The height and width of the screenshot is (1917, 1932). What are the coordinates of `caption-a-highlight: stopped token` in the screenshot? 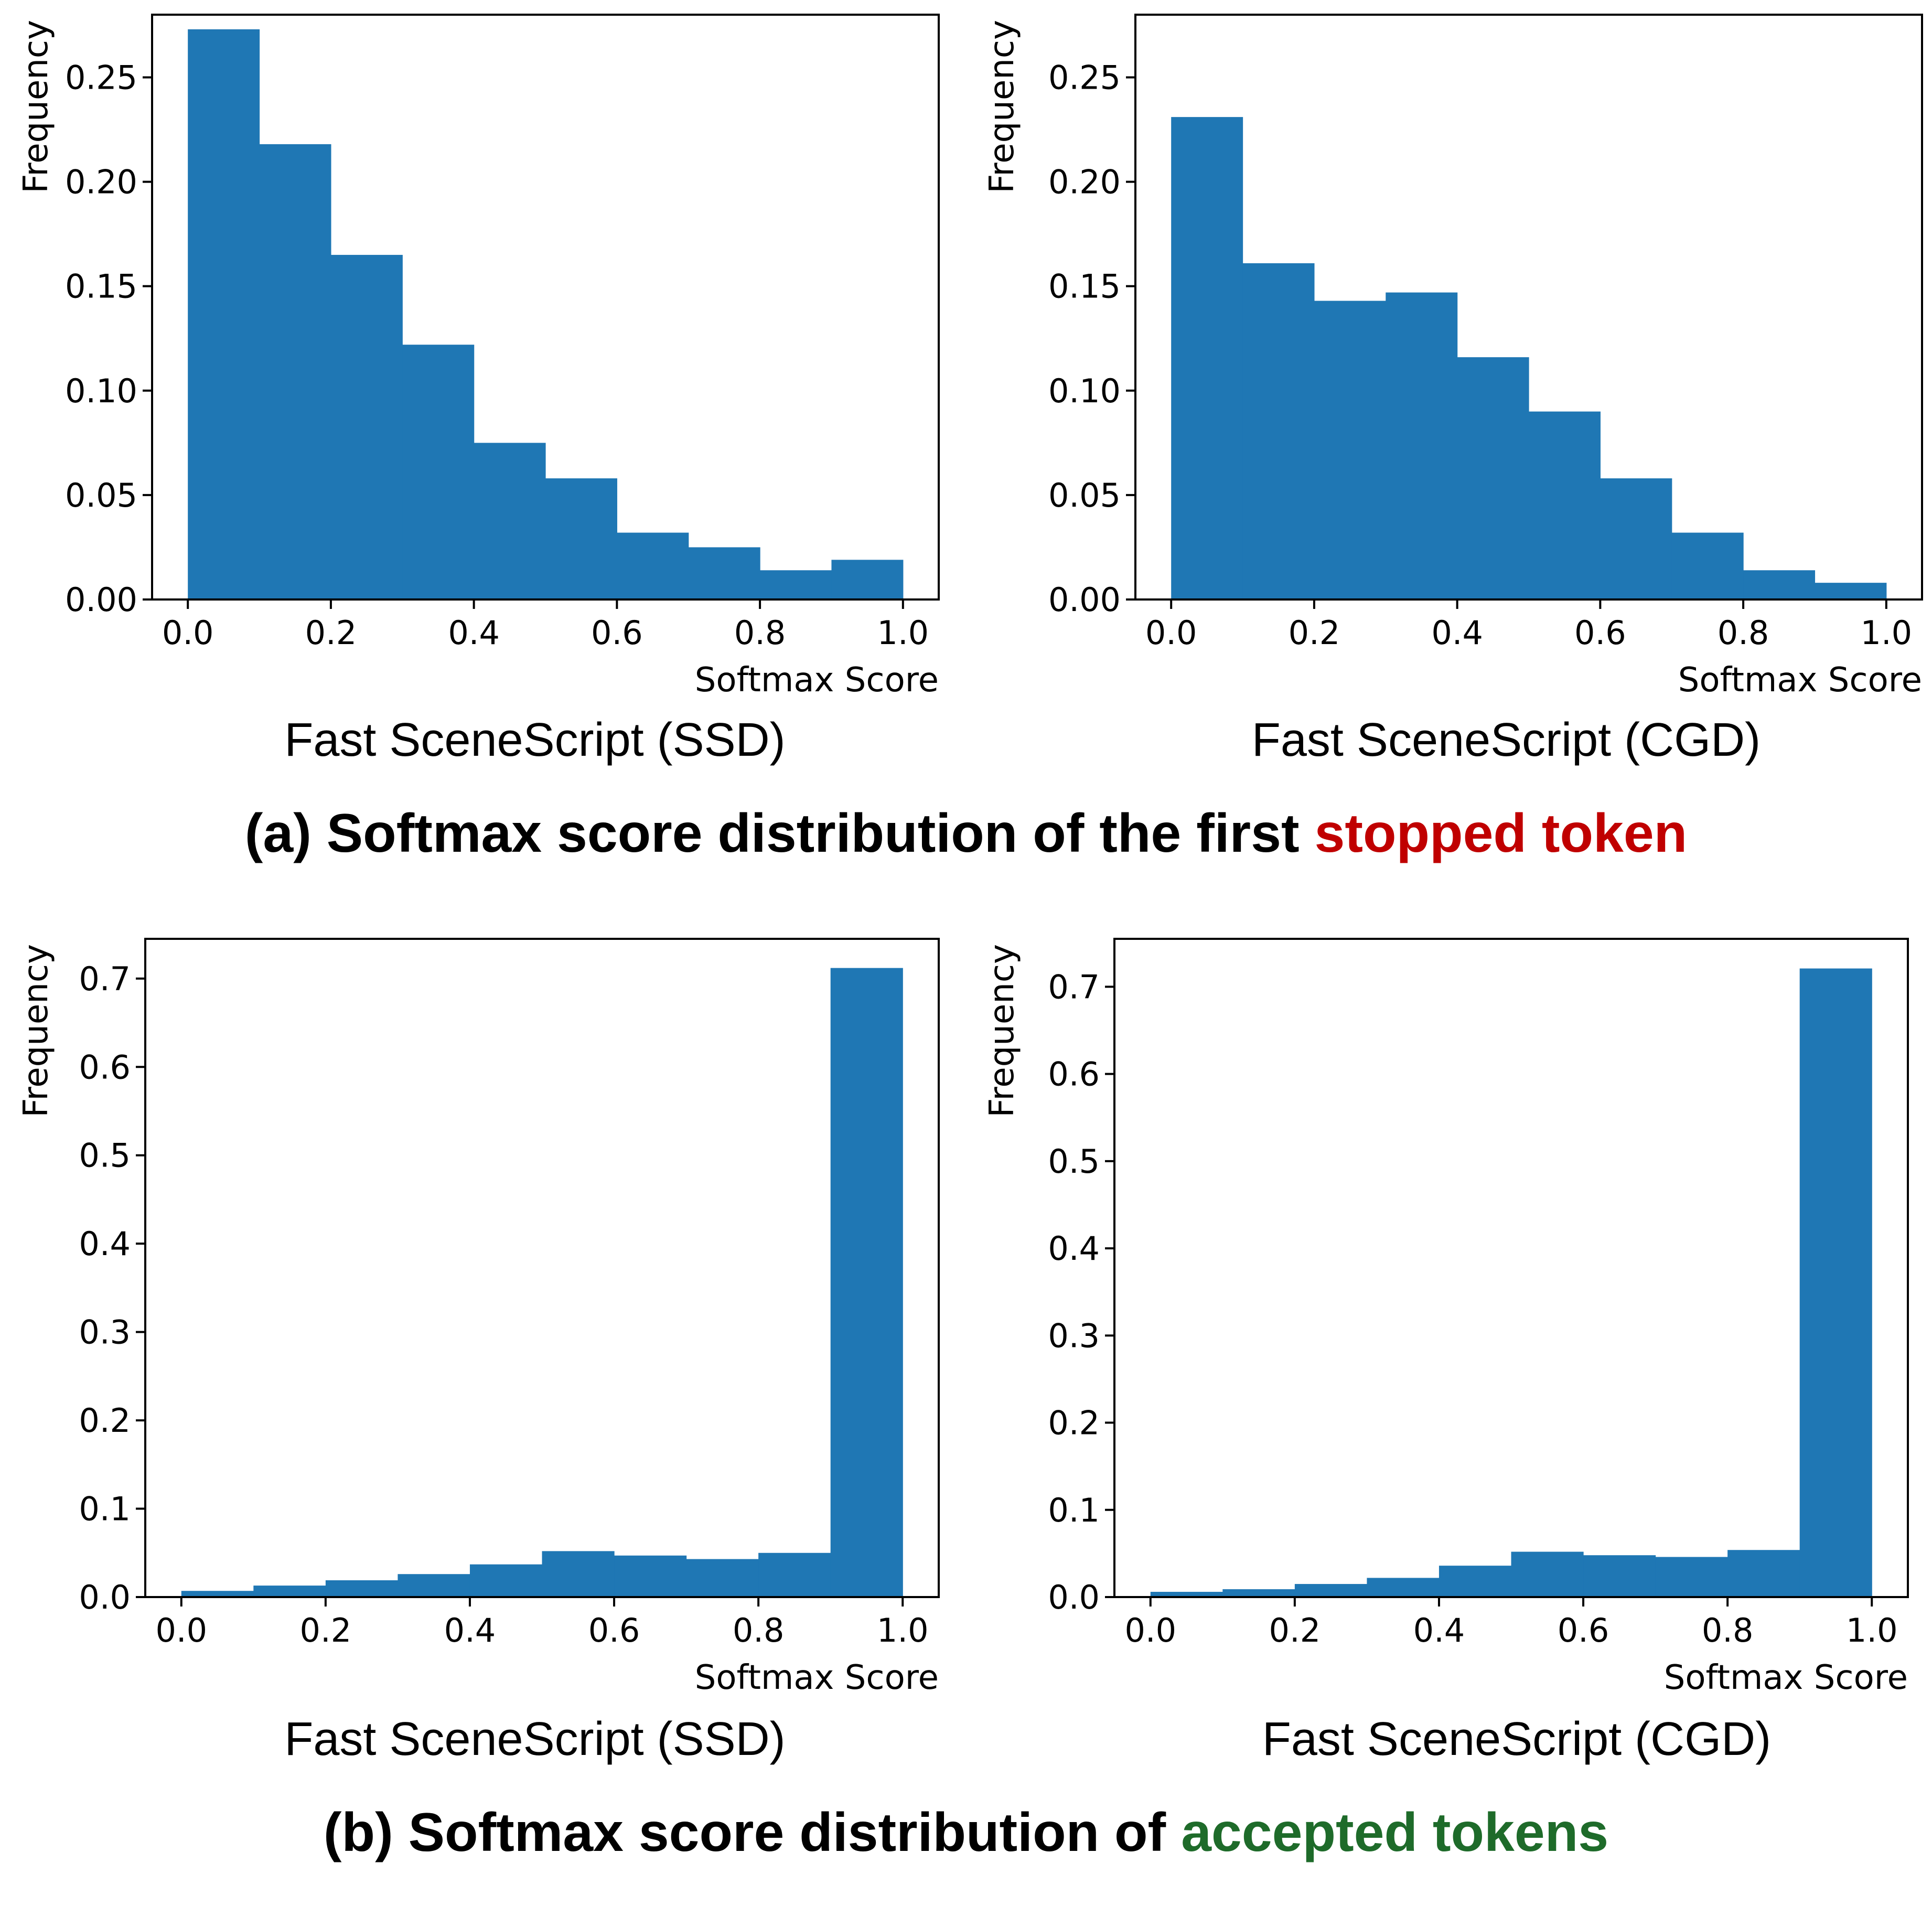 It's located at (1501, 833).